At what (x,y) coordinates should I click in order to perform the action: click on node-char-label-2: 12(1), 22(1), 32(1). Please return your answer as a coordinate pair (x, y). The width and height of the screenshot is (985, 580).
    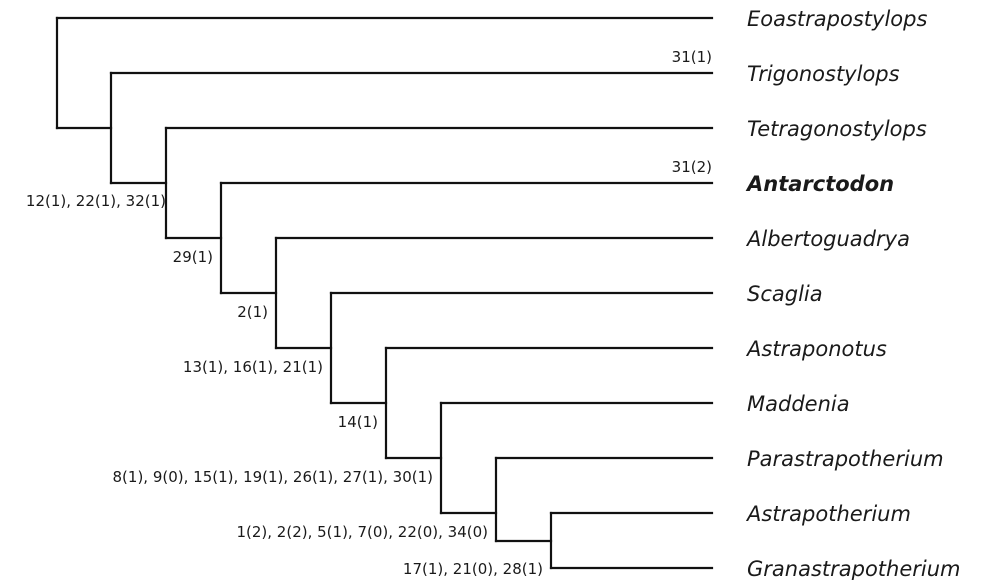
    Looking at the image, I should click on (96, 201).